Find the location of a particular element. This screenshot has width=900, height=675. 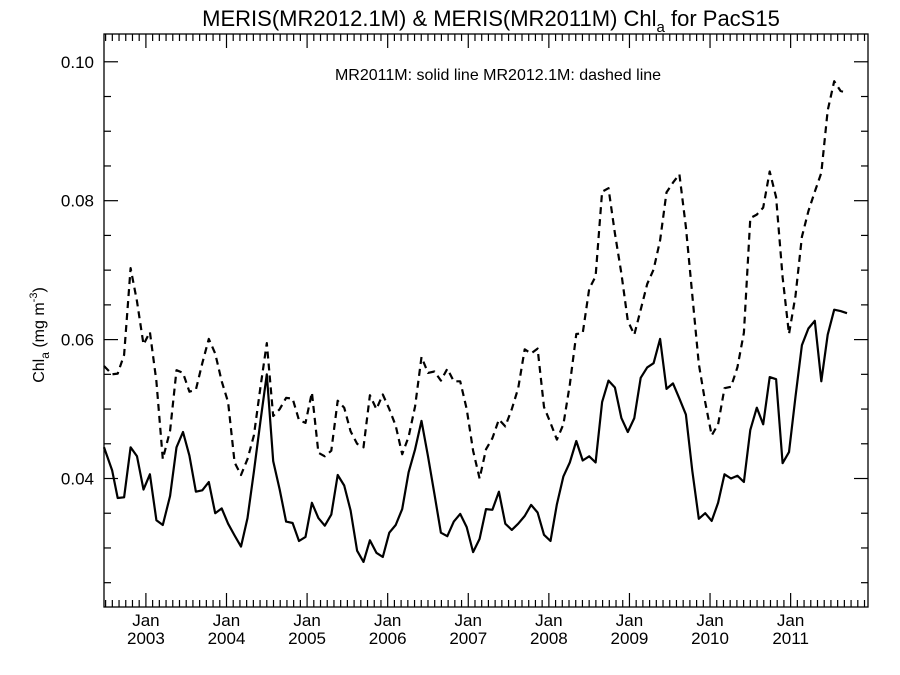

chart-title-main: MERIS(MR2012.1M) & MERIS(MR2011M) Chl is located at coordinates (429, 18).